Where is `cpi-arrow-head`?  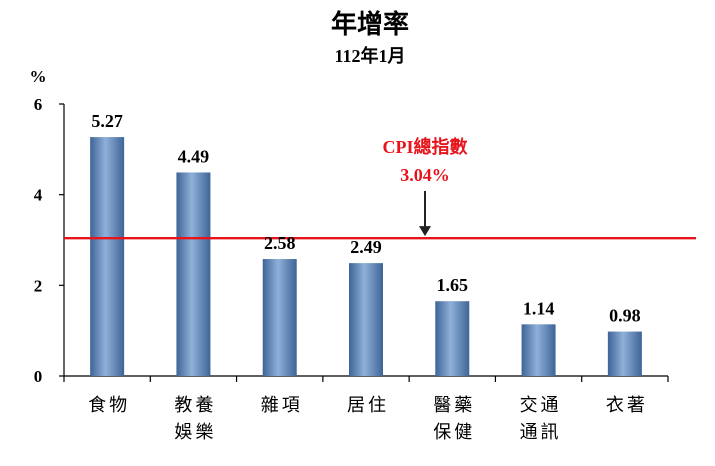 cpi-arrow-head is located at coordinates (425, 231).